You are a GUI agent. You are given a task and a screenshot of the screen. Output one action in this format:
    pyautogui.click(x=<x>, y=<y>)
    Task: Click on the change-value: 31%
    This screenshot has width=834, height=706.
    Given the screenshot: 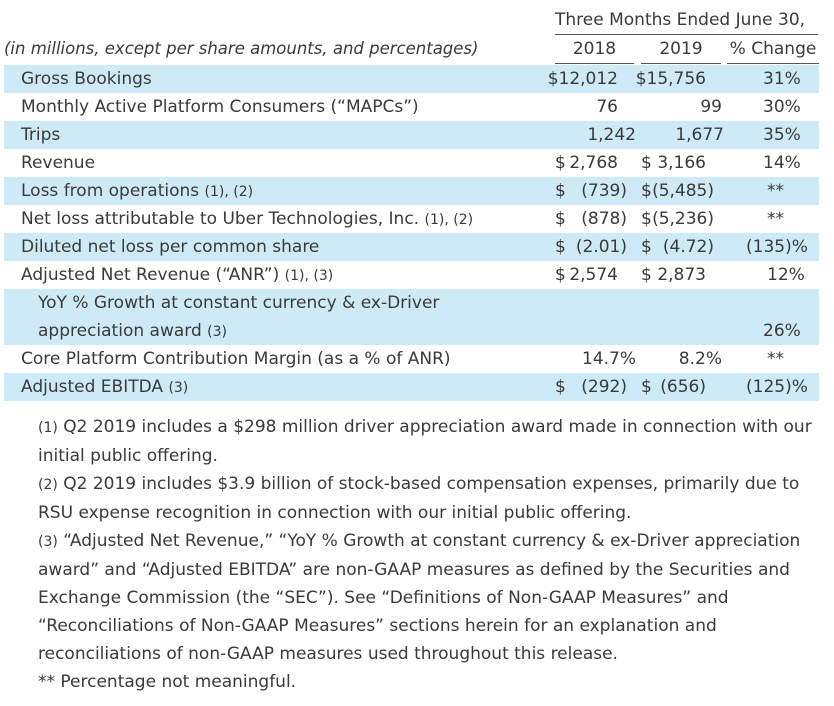 What is the action you would take?
    pyautogui.click(x=782, y=79)
    